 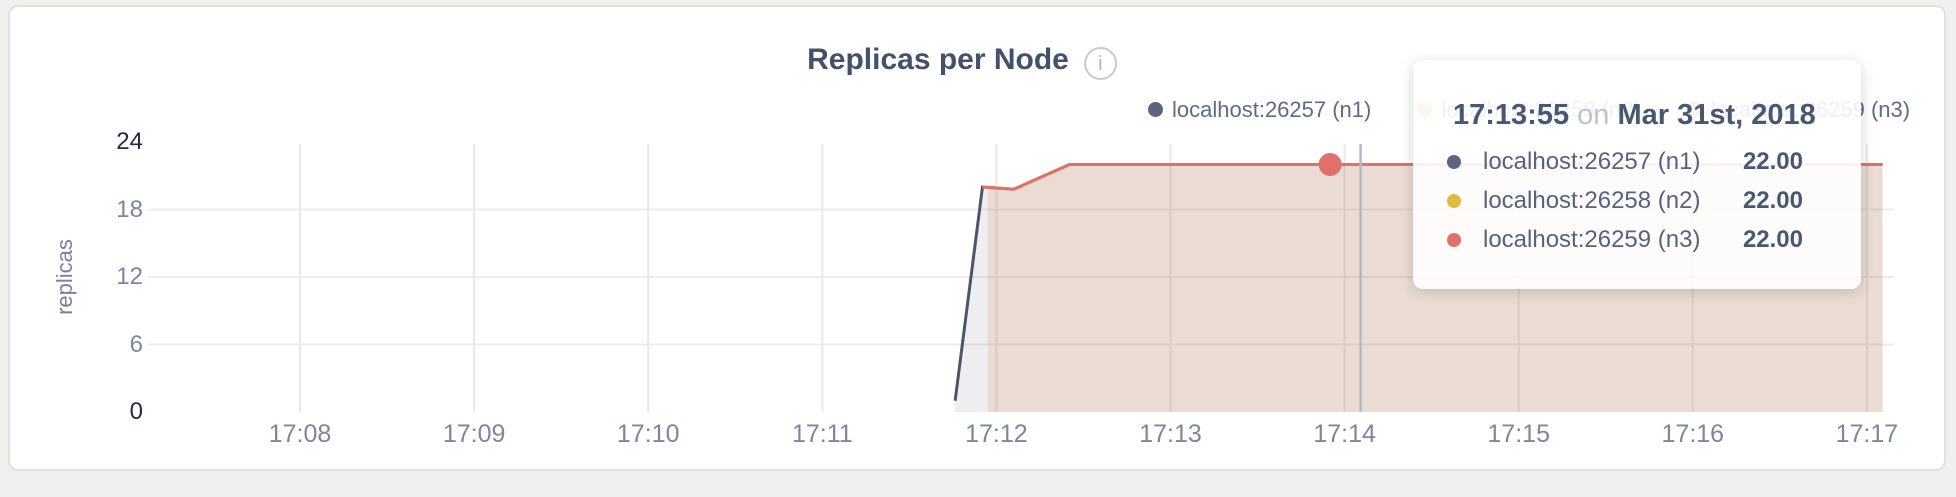 I want to click on info-icon: i, so click(x=1100, y=63).